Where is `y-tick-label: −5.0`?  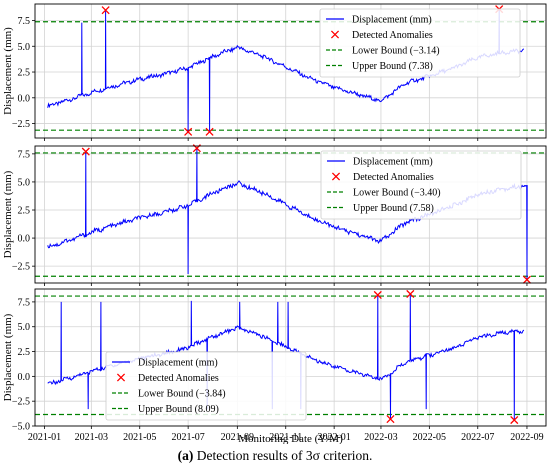 y-tick-label: −5.0 is located at coordinates (21, 427).